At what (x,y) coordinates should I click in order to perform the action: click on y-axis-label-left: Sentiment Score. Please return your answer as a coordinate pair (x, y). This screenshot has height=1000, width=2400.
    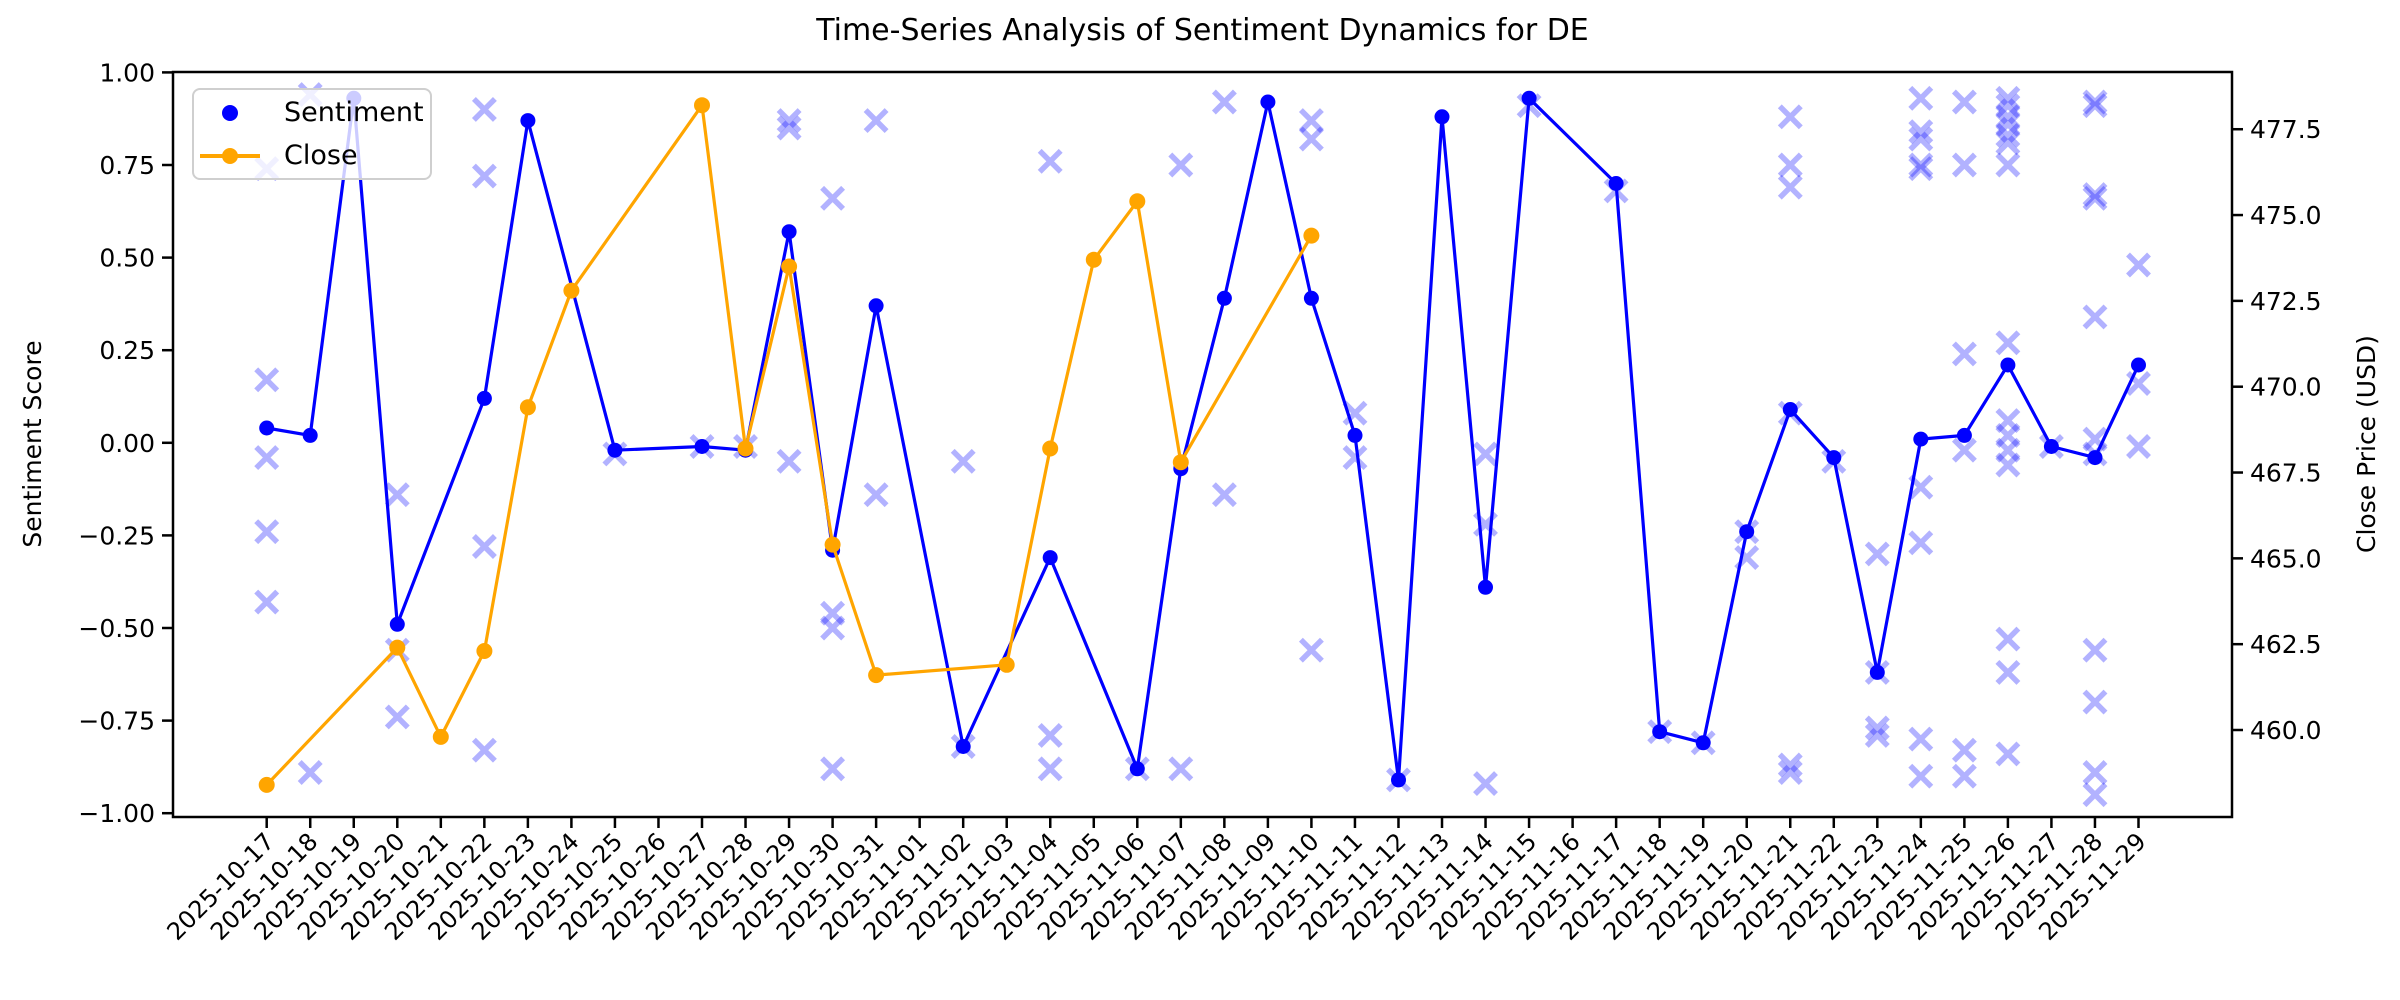
    Looking at the image, I should click on (32, 444).